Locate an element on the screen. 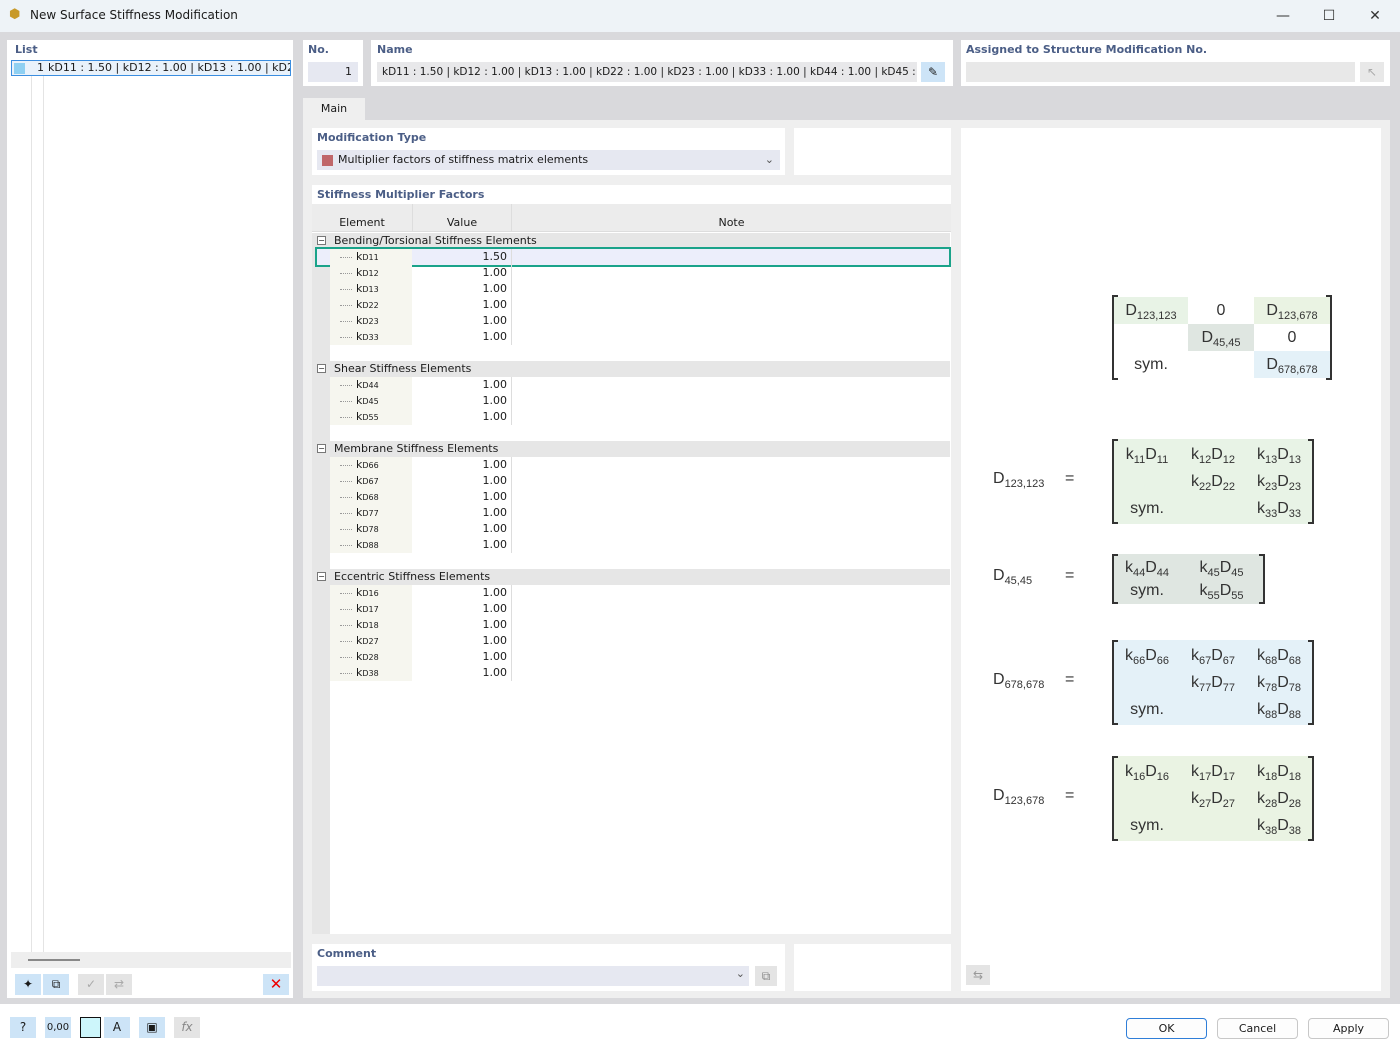  edit-name-icon: ✎ is located at coordinates (933, 72).